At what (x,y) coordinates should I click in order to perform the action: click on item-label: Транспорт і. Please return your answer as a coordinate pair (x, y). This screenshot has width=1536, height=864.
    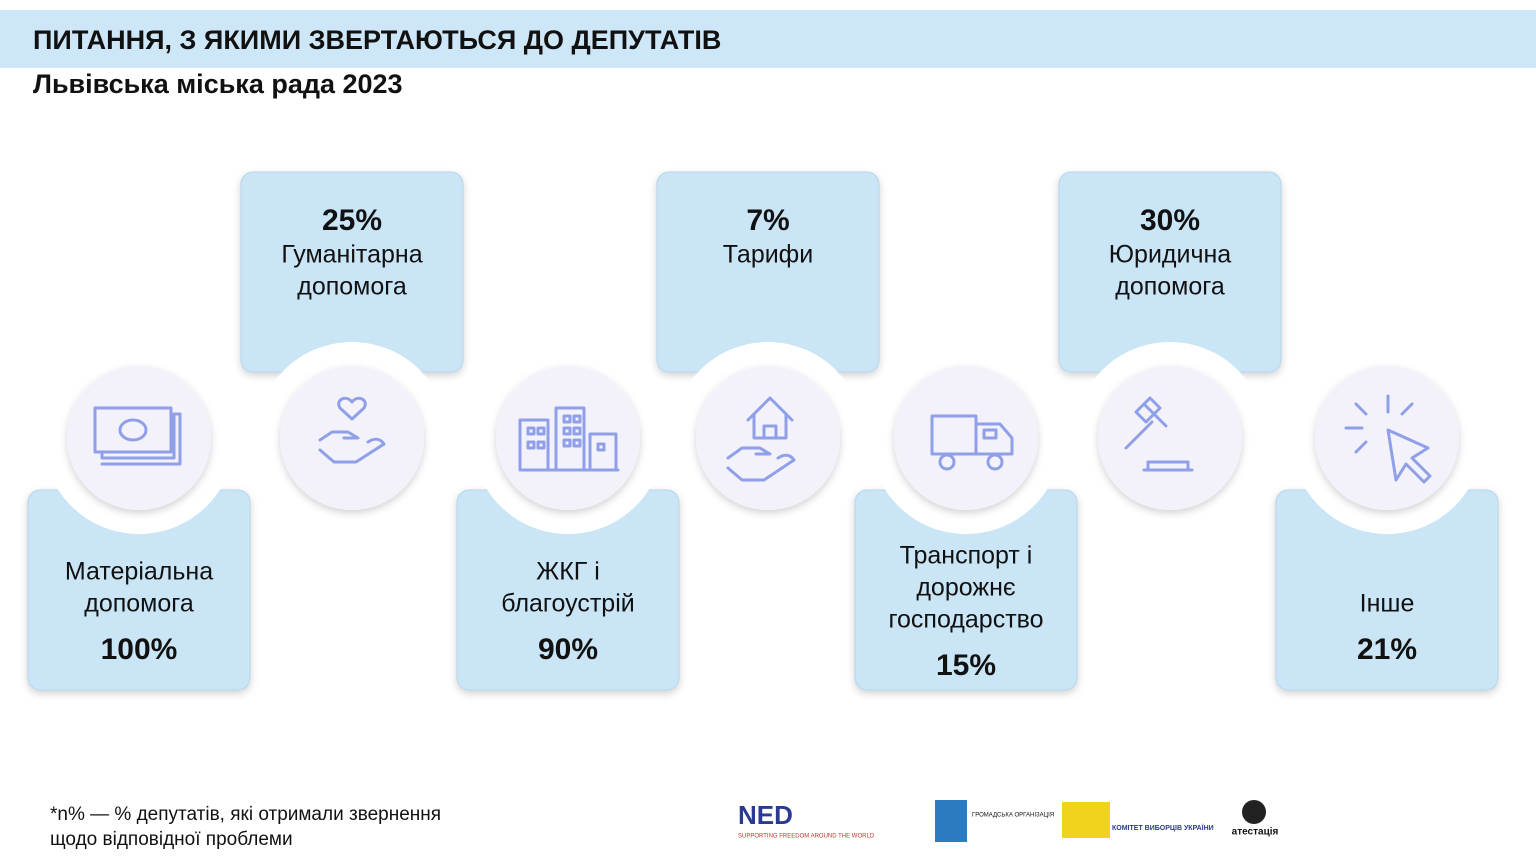
    Looking at the image, I should click on (966, 556).